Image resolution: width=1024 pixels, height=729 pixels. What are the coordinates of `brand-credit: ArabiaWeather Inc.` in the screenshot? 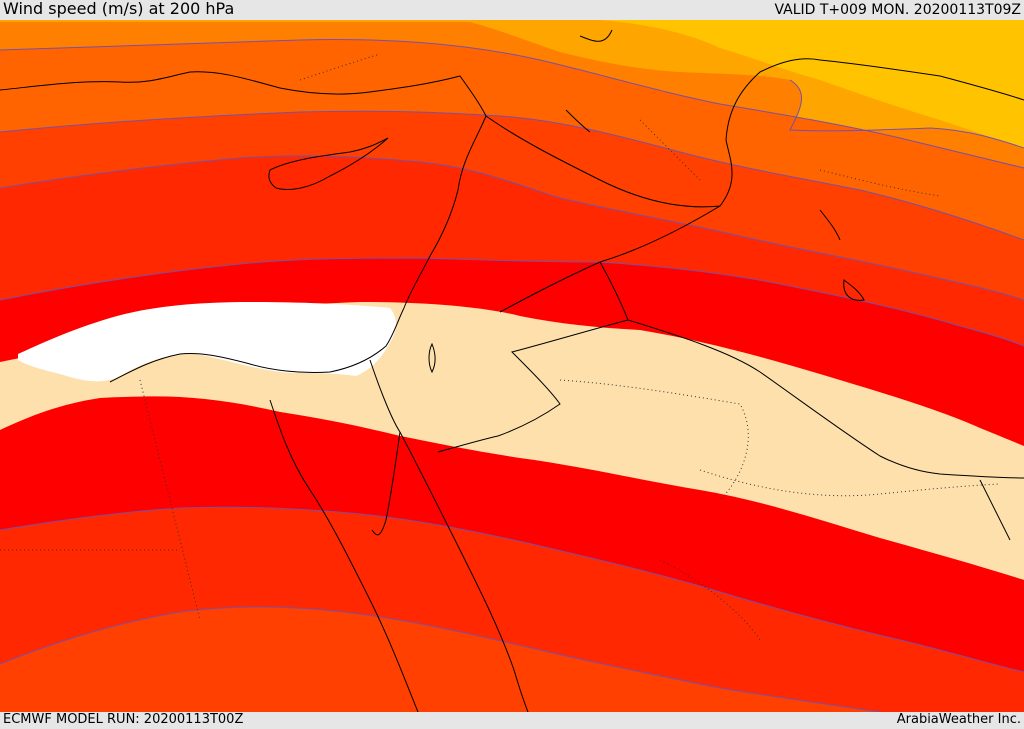 It's located at (958, 719).